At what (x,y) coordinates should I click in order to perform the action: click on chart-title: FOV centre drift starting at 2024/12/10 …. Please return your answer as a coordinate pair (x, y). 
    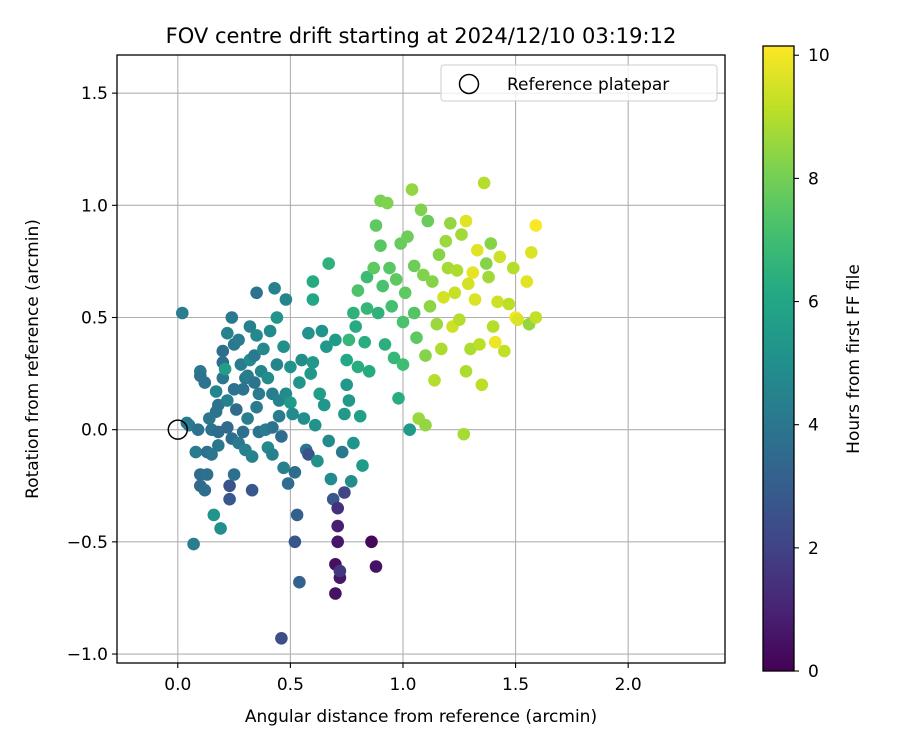
    Looking at the image, I should click on (421, 36).